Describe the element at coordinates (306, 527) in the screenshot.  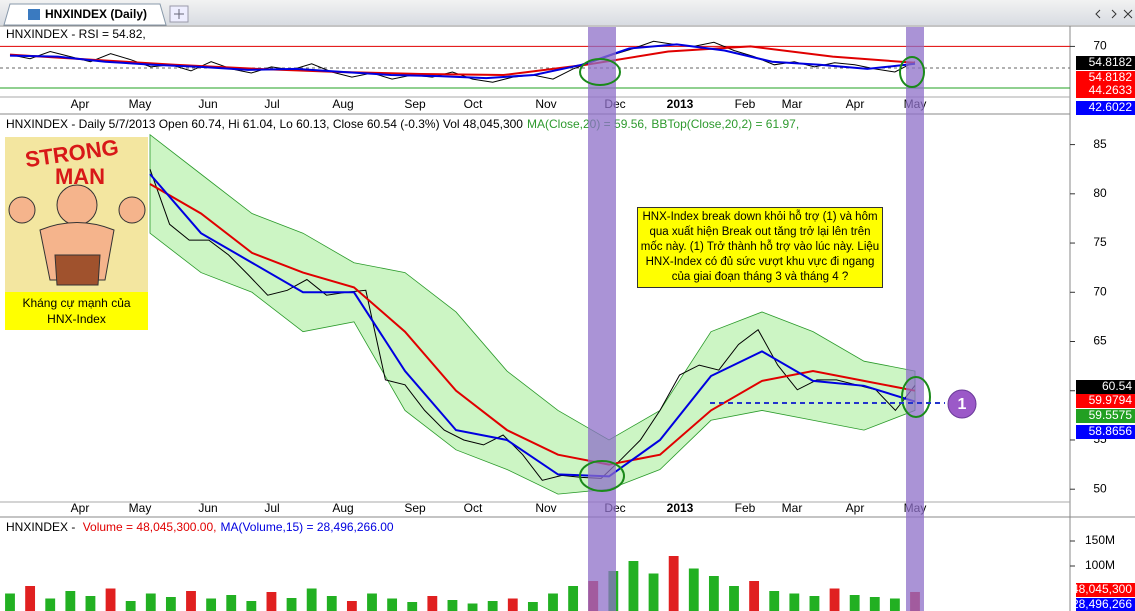
I see `header-part: MA(Volume,15) = 28,496,266.00` at that location.